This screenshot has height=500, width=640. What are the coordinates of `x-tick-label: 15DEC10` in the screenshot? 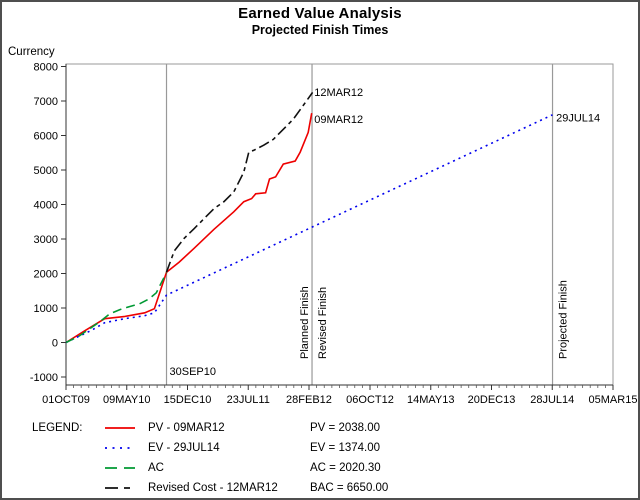 It's located at (188, 400).